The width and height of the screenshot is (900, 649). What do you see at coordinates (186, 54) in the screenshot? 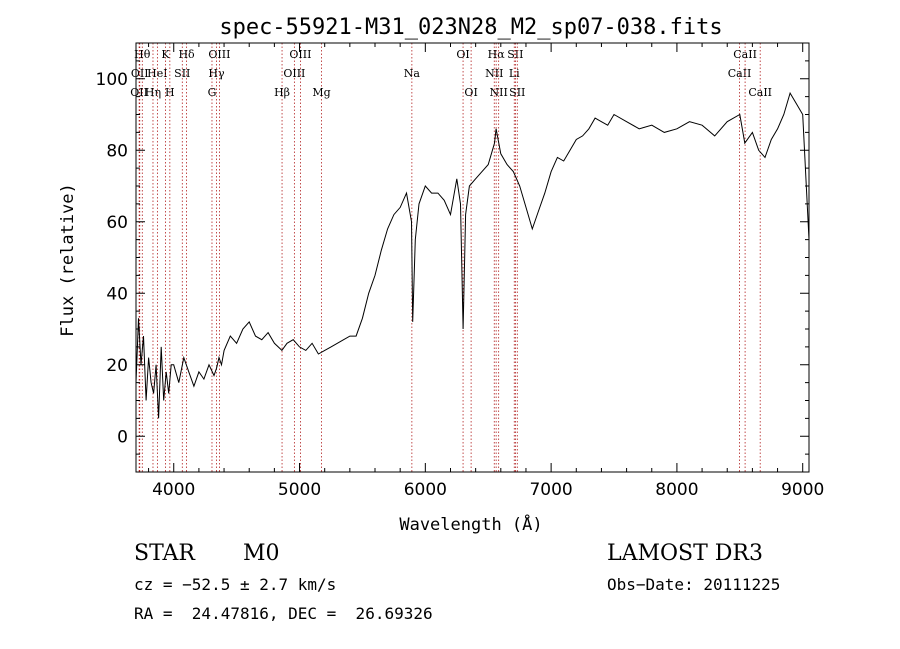
I see `line-marker-label-8: Hδ` at bounding box center [186, 54].